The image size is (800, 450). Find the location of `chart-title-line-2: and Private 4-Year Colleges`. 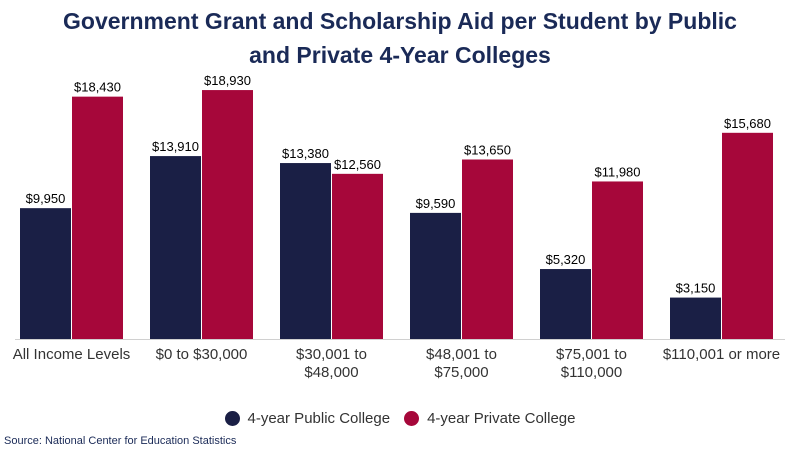

chart-title-line-2: and Private 4-Year Colleges is located at coordinates (400, 55).